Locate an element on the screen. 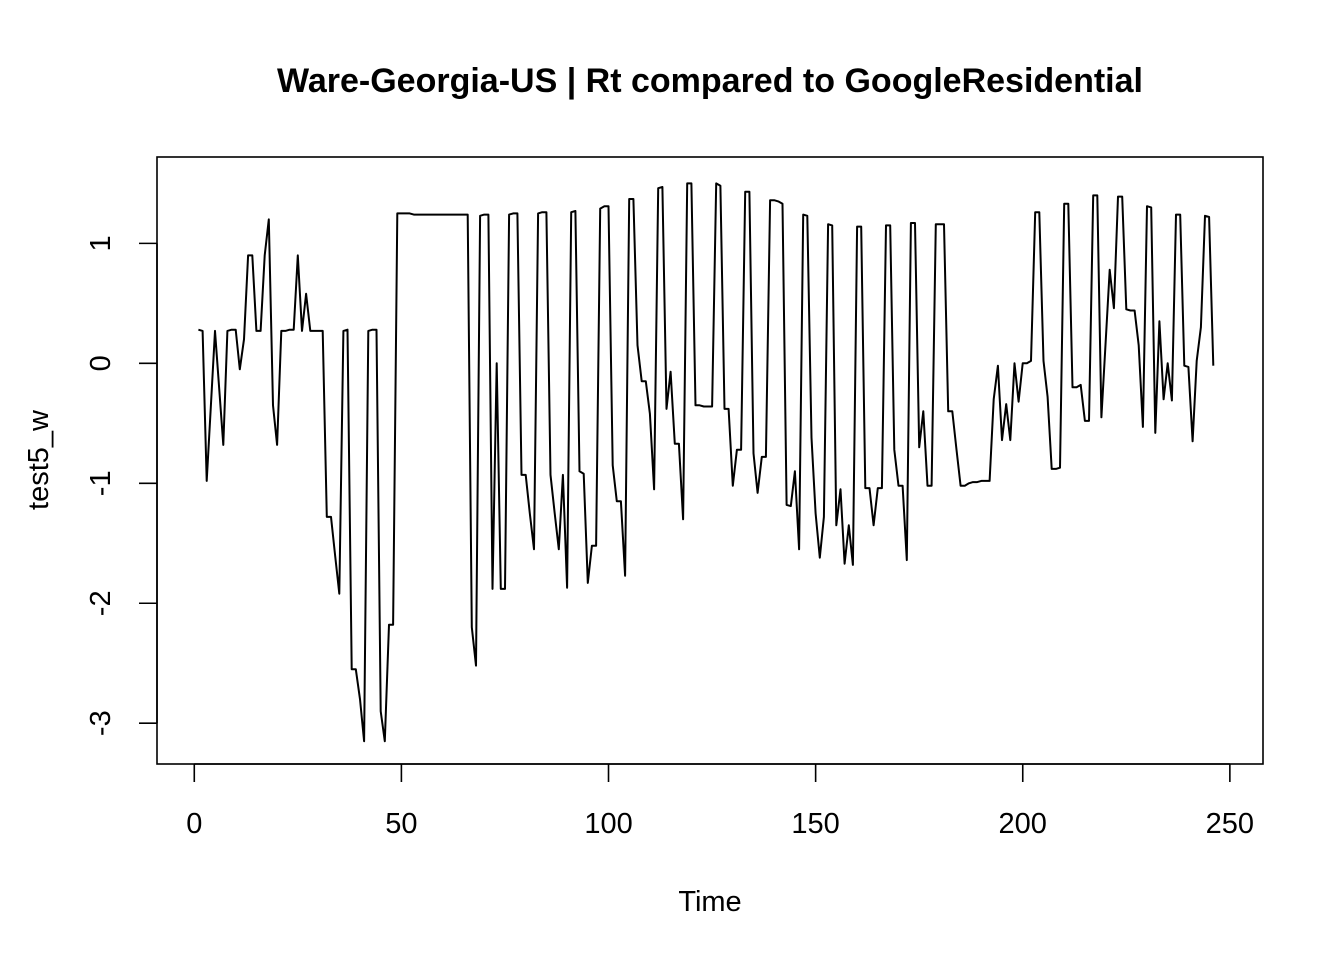 This screenshot has height=960, width=1344. x-tick-label: 100 is located at coordinates (608, 824).